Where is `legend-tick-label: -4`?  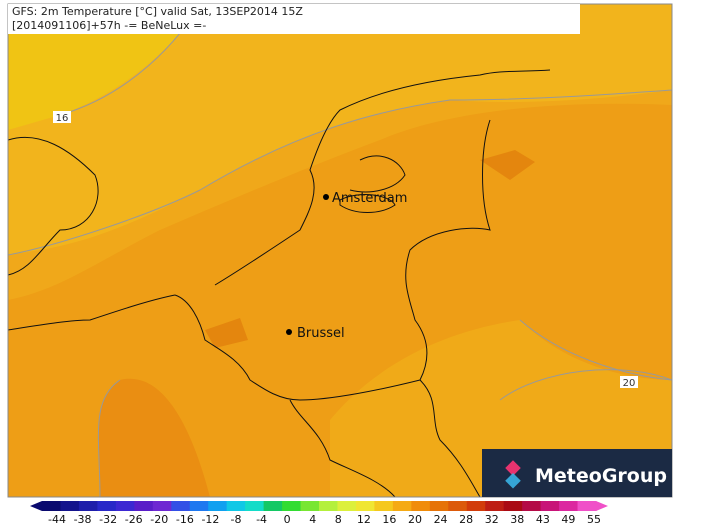 legend-tick-label: -4 is located at coordinates (261, 519).